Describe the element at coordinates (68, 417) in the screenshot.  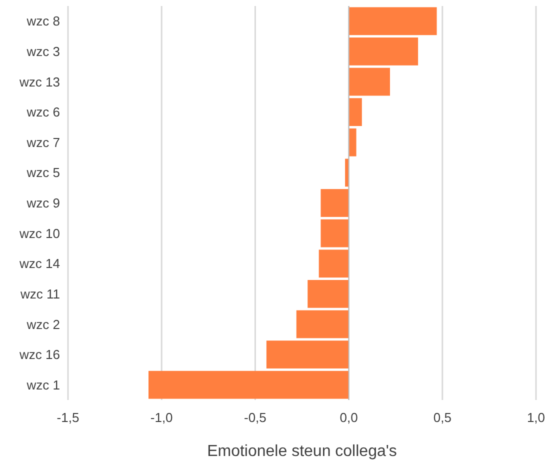
I see `x-tick-label: -1,5` at that location.